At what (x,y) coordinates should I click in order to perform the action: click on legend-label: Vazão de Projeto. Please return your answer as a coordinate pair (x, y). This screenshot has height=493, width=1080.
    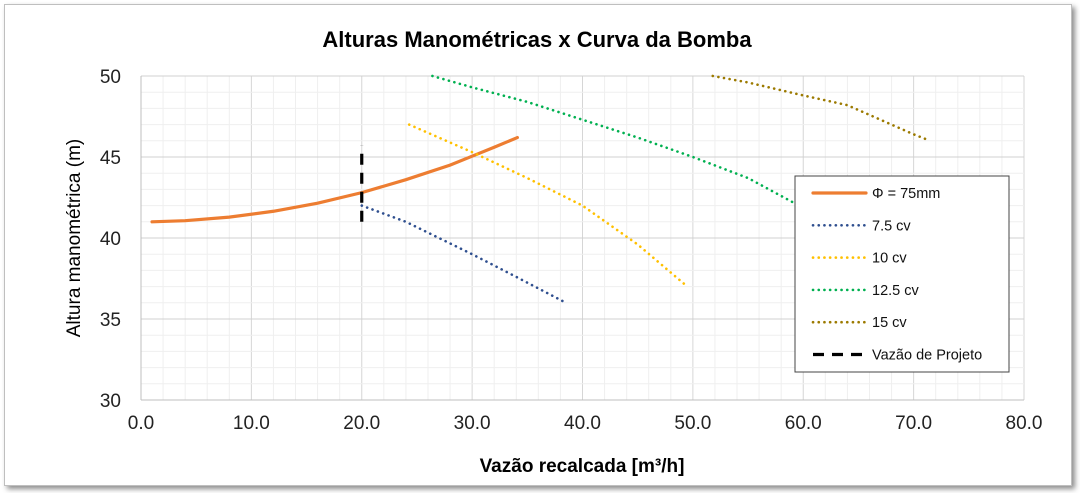
    Looking at the image, I should click on (927, 356).